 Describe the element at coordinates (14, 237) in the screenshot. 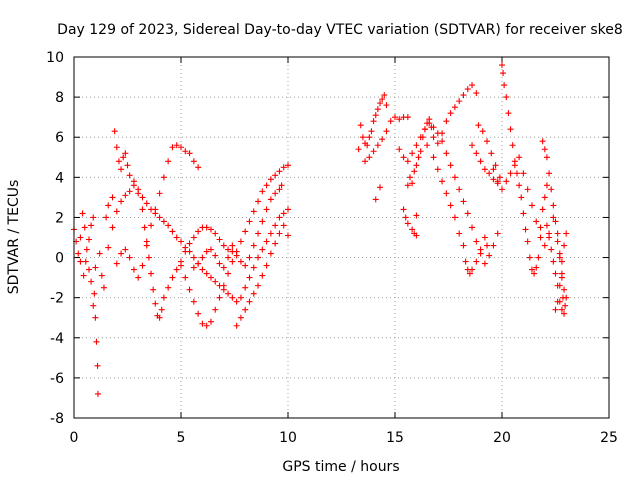

I see `y-axis-label: SDTVAR / TECUs` at that location.